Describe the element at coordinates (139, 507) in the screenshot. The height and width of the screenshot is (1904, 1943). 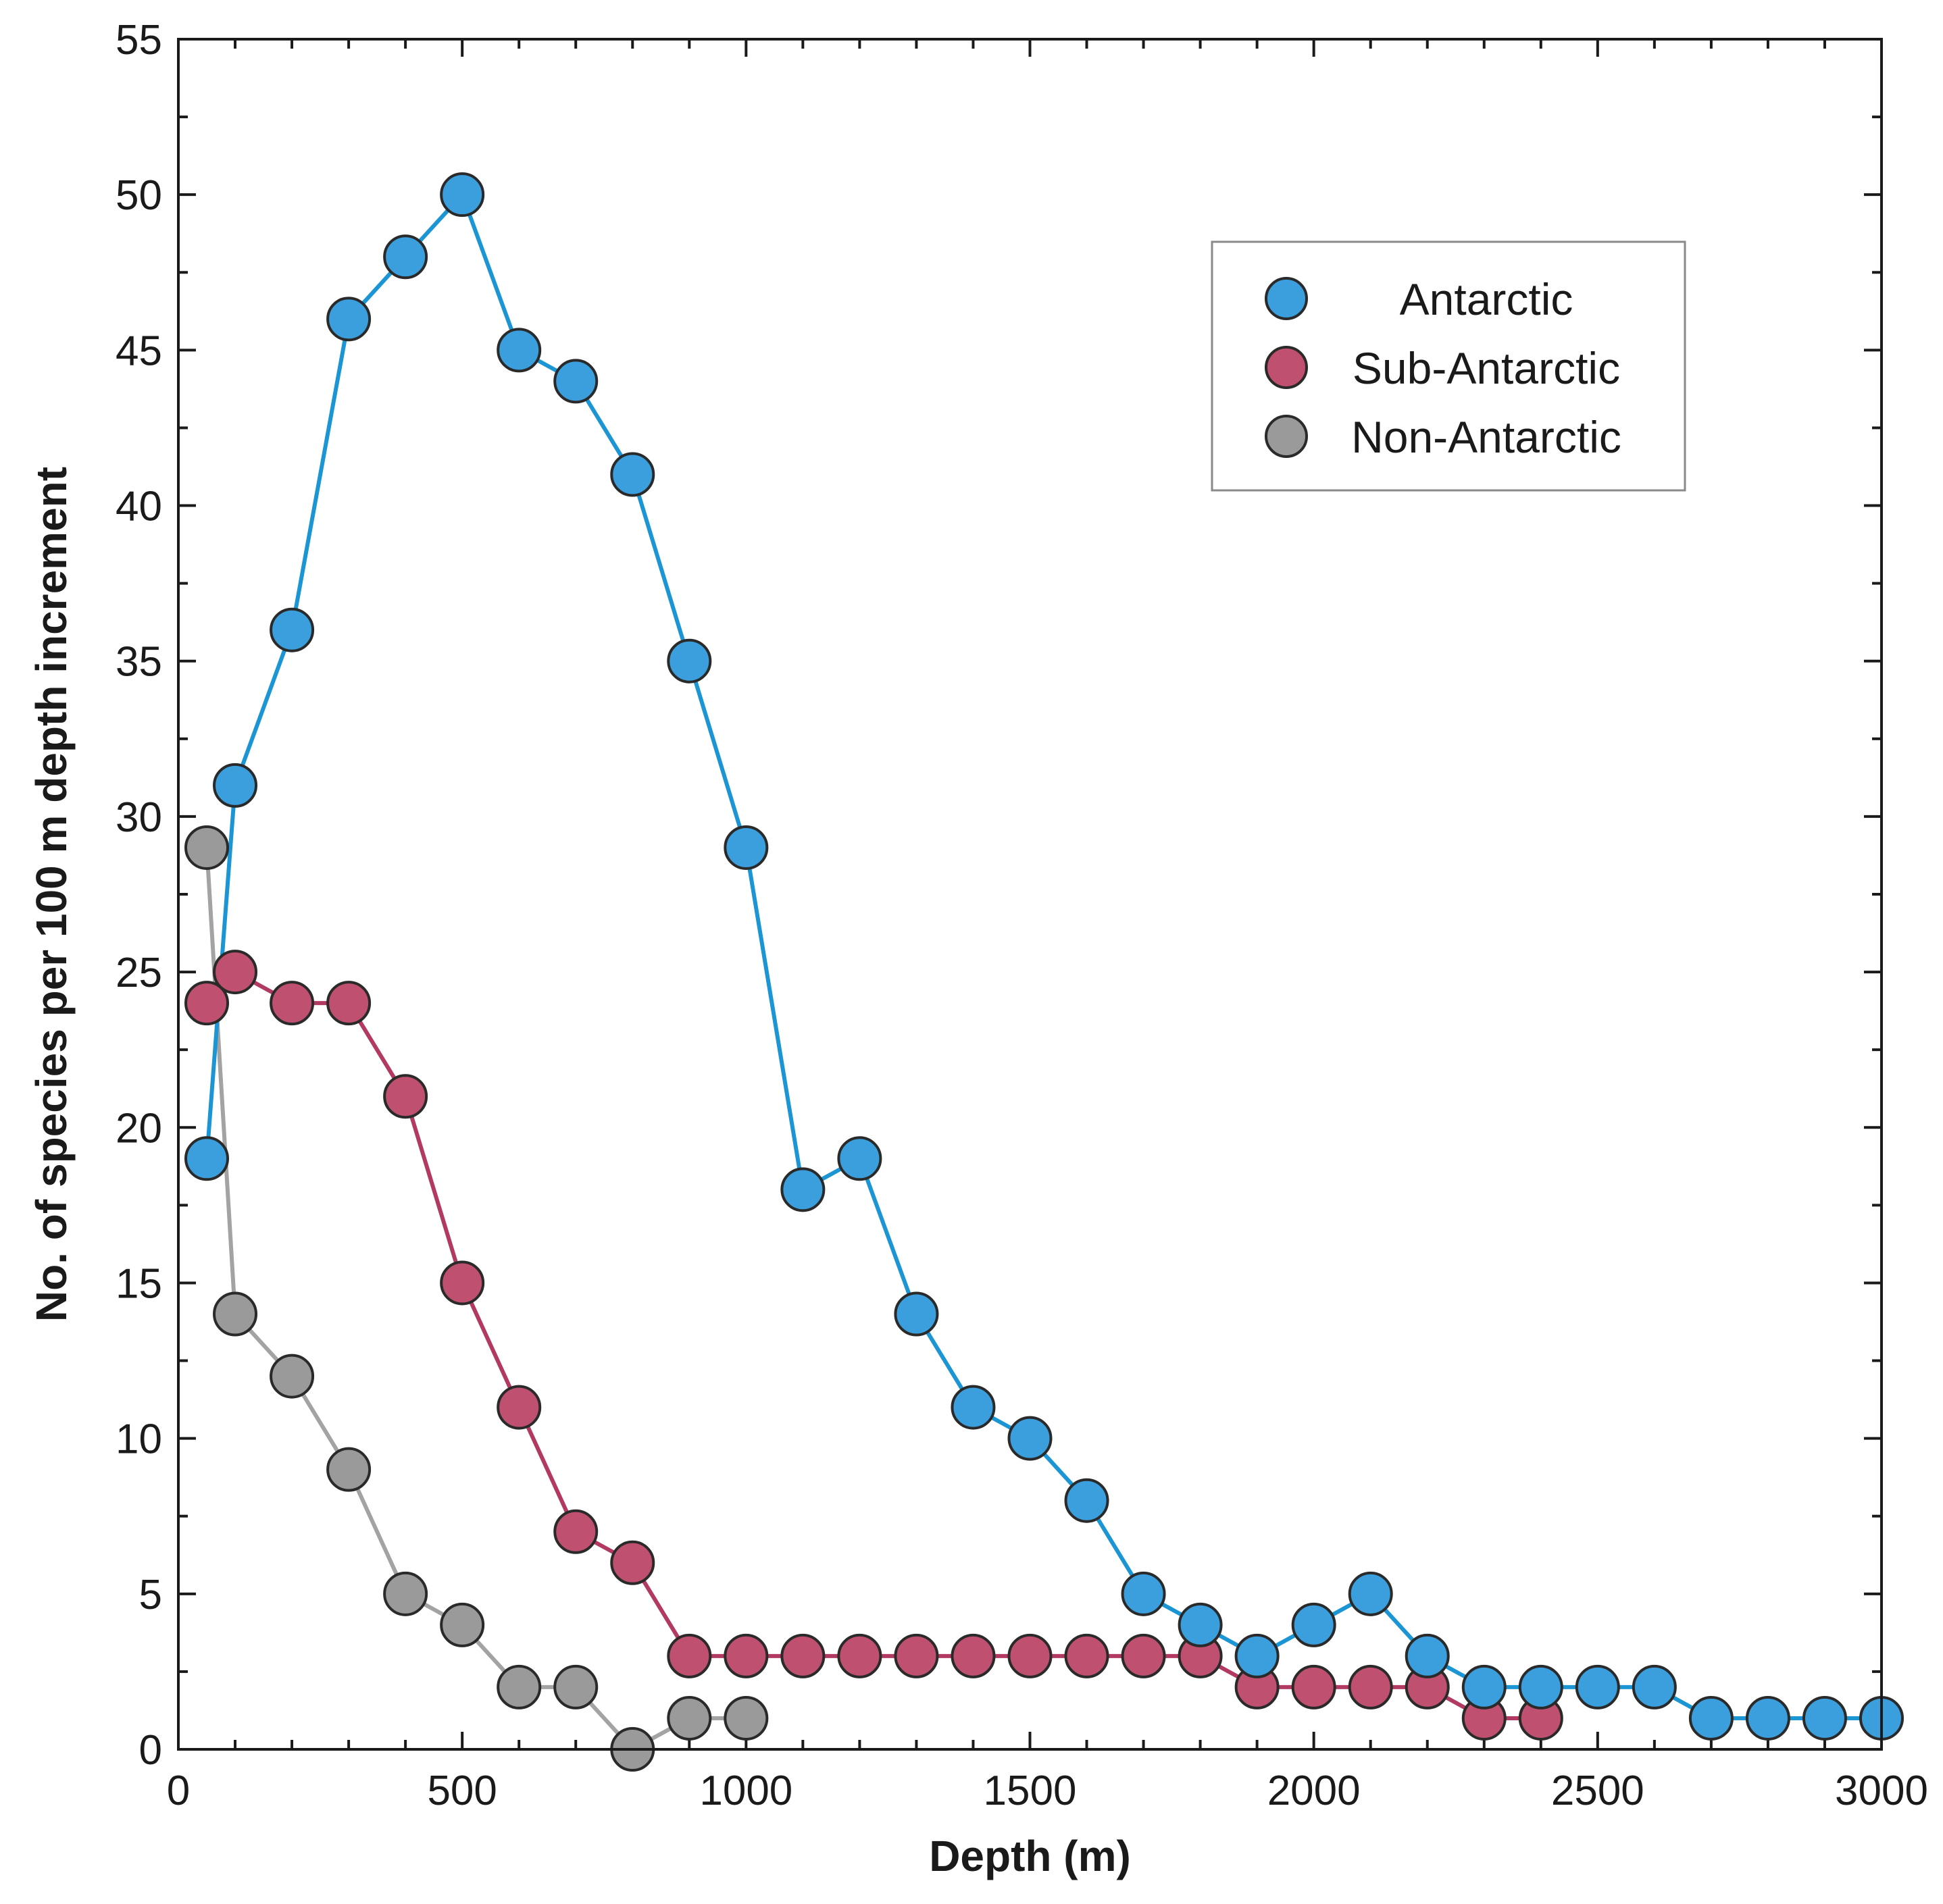
I see `y-tick-label: 40` at that location.